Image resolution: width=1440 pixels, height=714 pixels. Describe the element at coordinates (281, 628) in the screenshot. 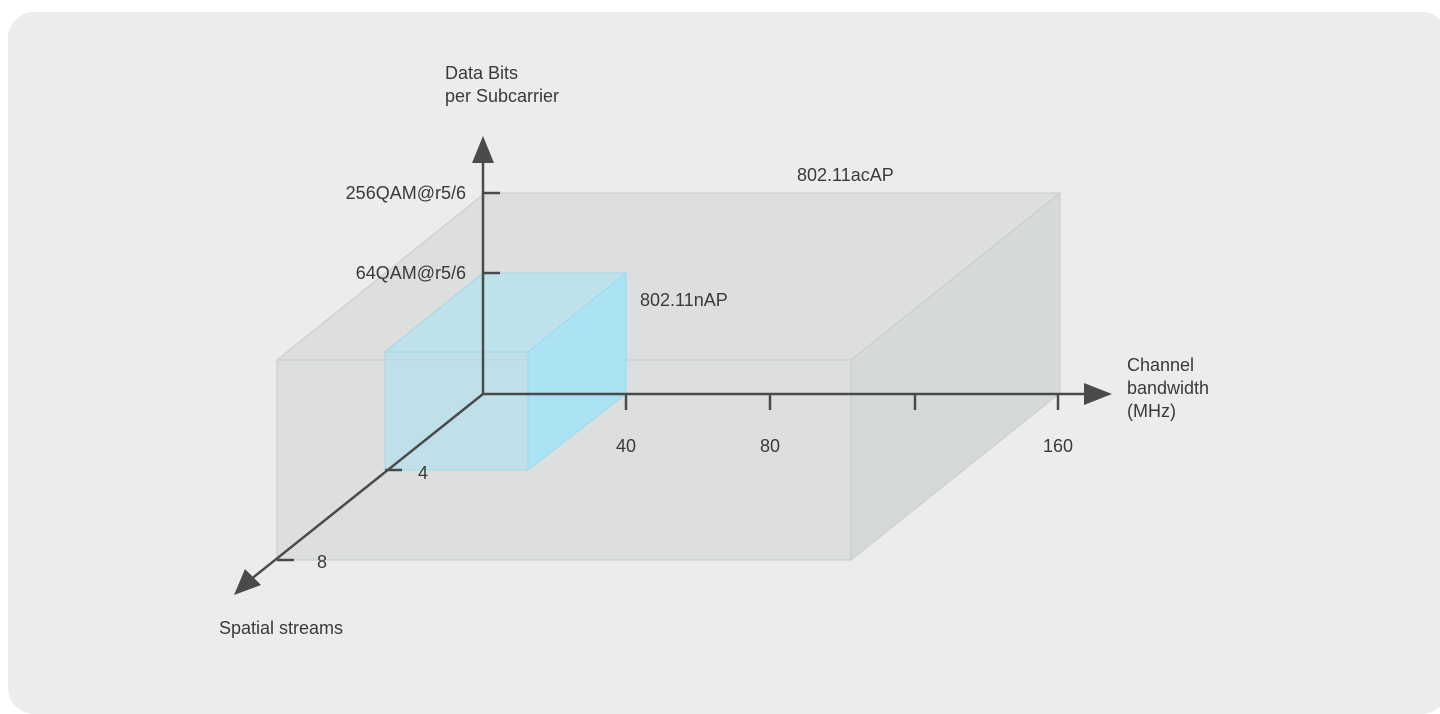

I see `z-axis-title: Spatial streams` at that location.